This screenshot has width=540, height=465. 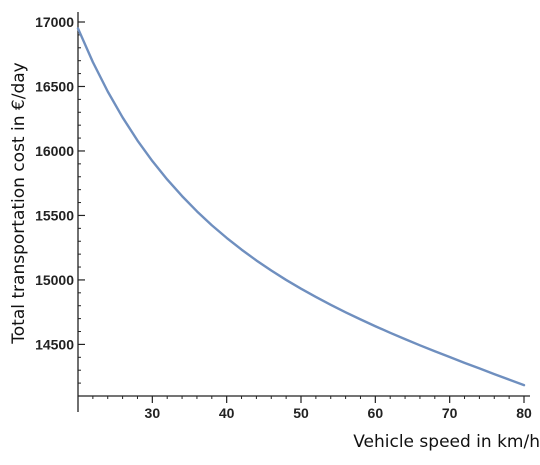 I want to click on y-tick-label: 17000, so click(x=54, y=22).